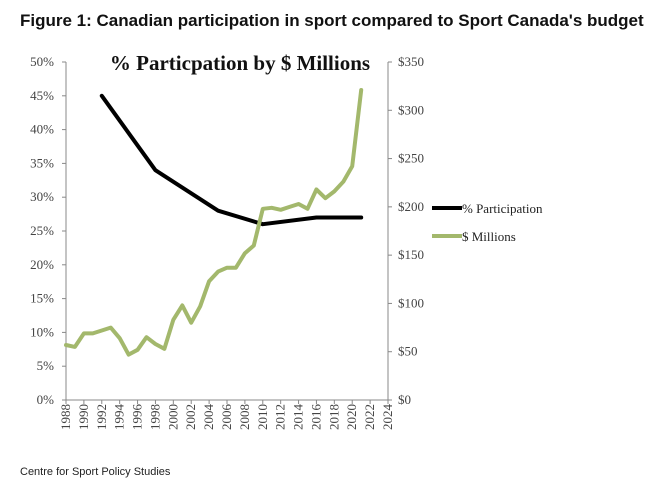 Image resolution: width=670 pixels, height=489 pixels. What do you see at coordinates (411, 61) in the screenshot?
I see `y-right-tick-label: $350` at bounding box center [411, 61].